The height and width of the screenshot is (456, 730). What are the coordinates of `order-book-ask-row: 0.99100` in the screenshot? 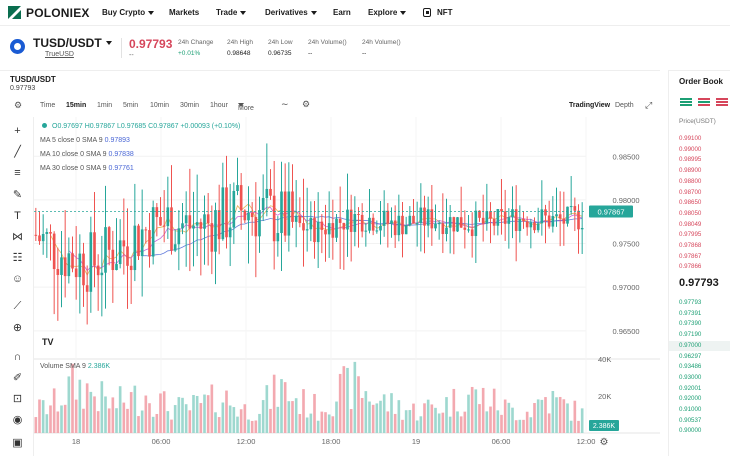 It's located at (690, 138).